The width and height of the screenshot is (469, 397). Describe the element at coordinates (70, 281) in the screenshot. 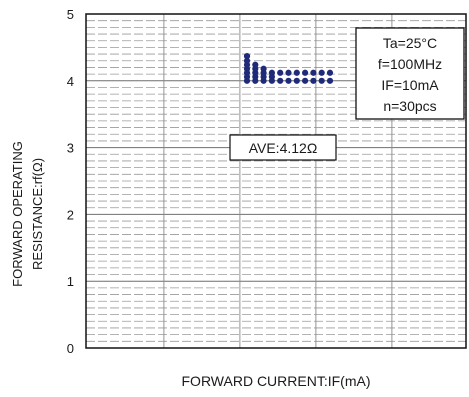

I see `y-tick-label: 1` at that location.